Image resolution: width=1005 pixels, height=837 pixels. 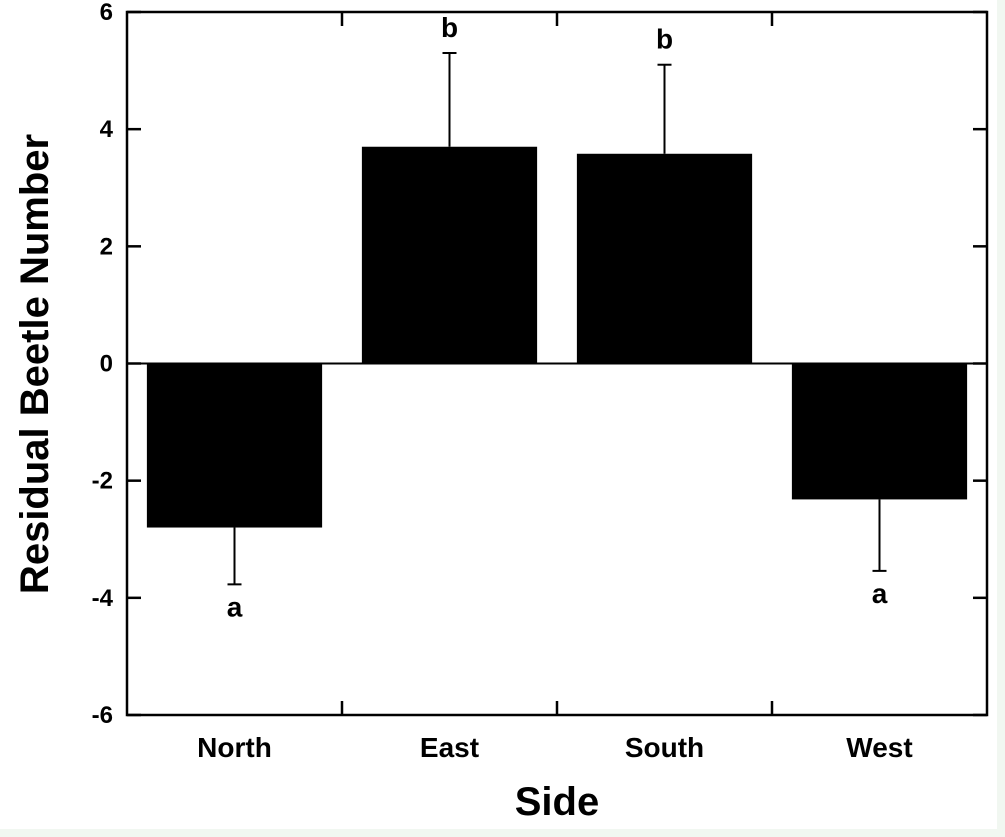 What do you see at coordinates (103, 598) in the screenshot?
I see `y-tick-label: -4` at bounding box center [103, 598].